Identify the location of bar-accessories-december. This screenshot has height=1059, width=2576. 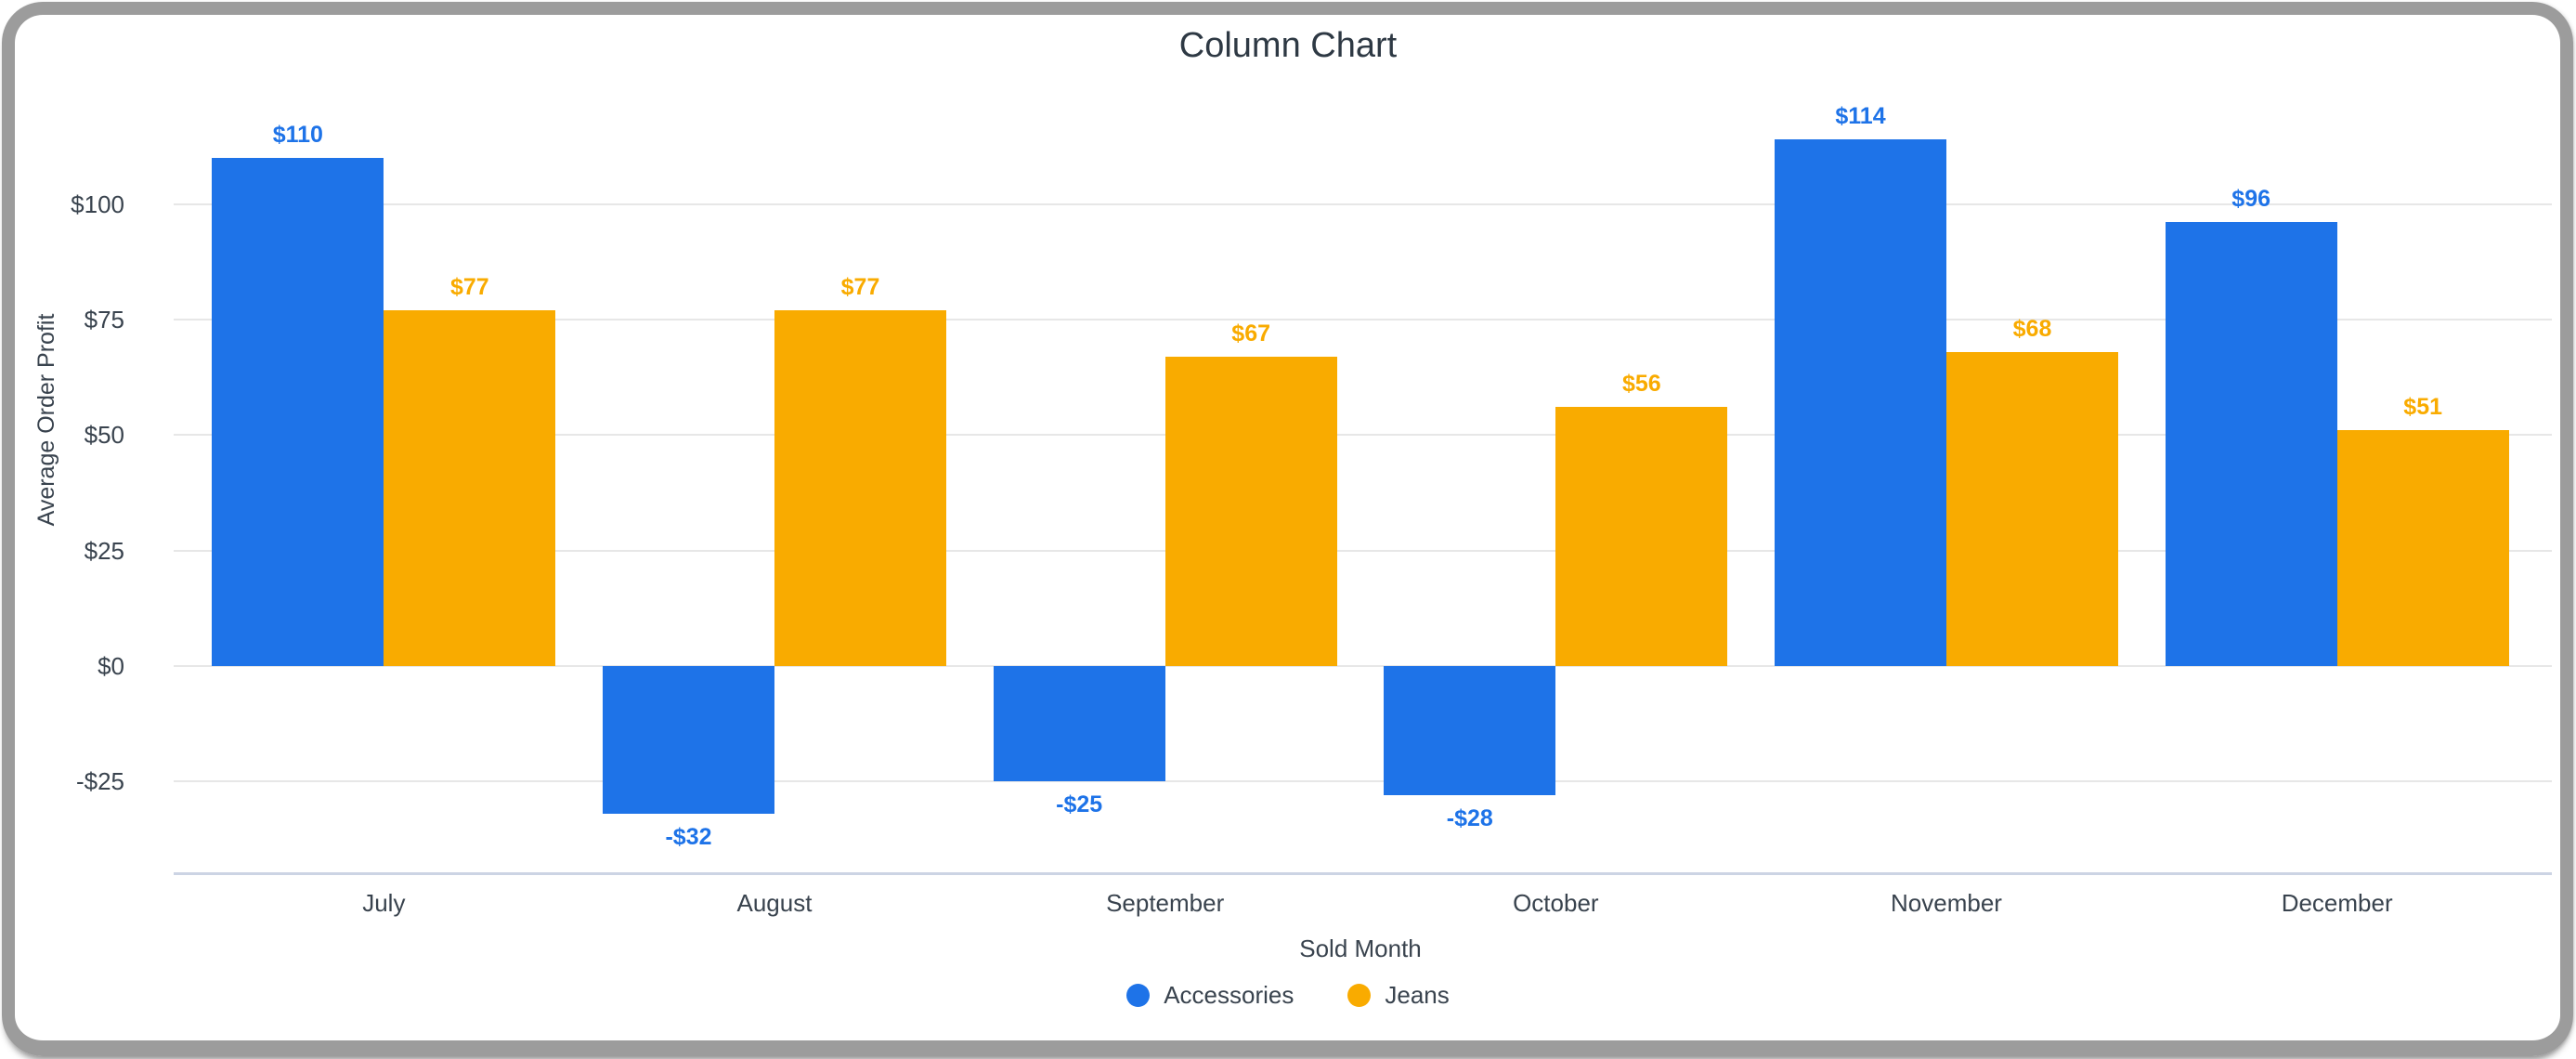
(2251, 444).